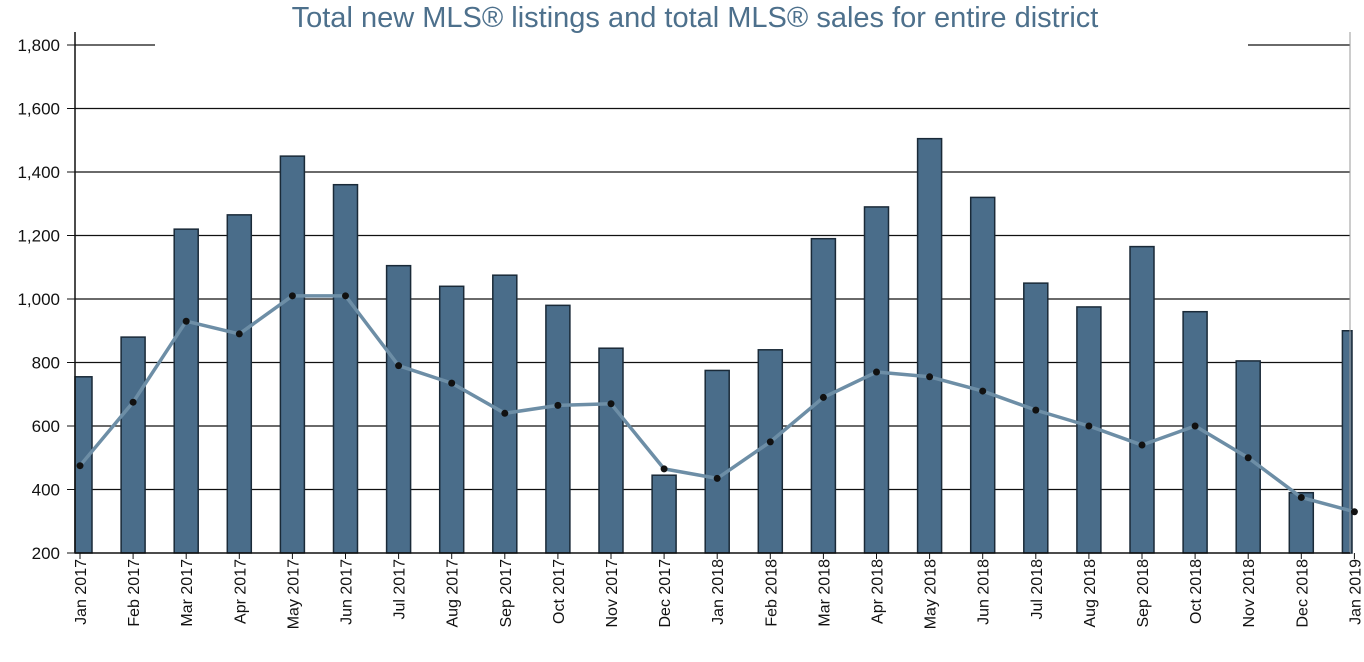 The image size is (1364, 662). I want to click on y-tick-label: 200, so click(46, 553).